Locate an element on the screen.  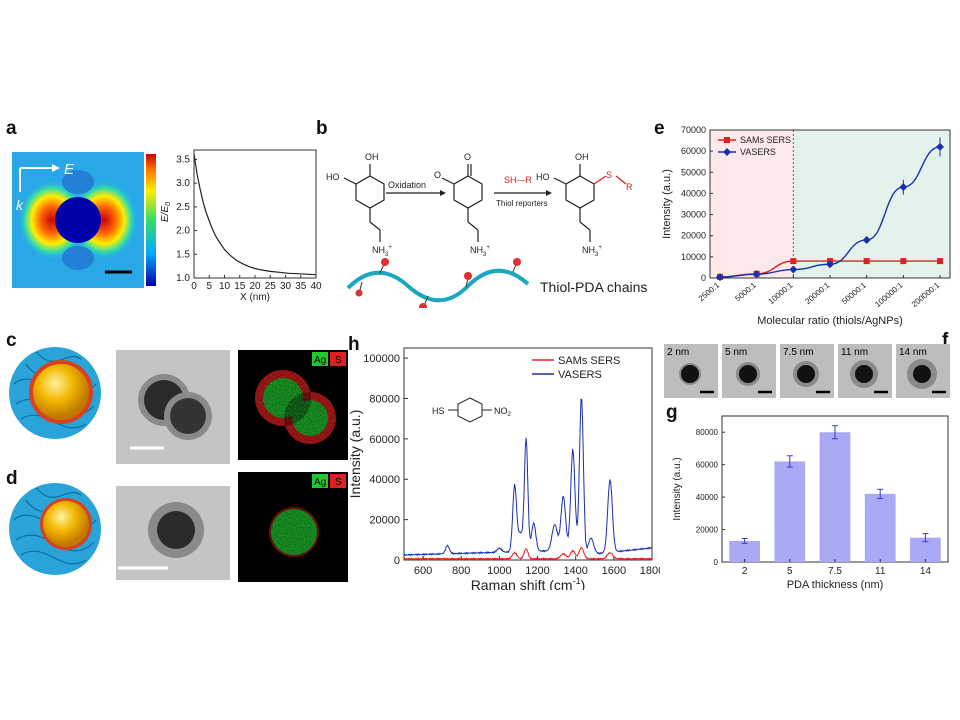
x-tick-label: 40 is located at coordinates (316, 286).